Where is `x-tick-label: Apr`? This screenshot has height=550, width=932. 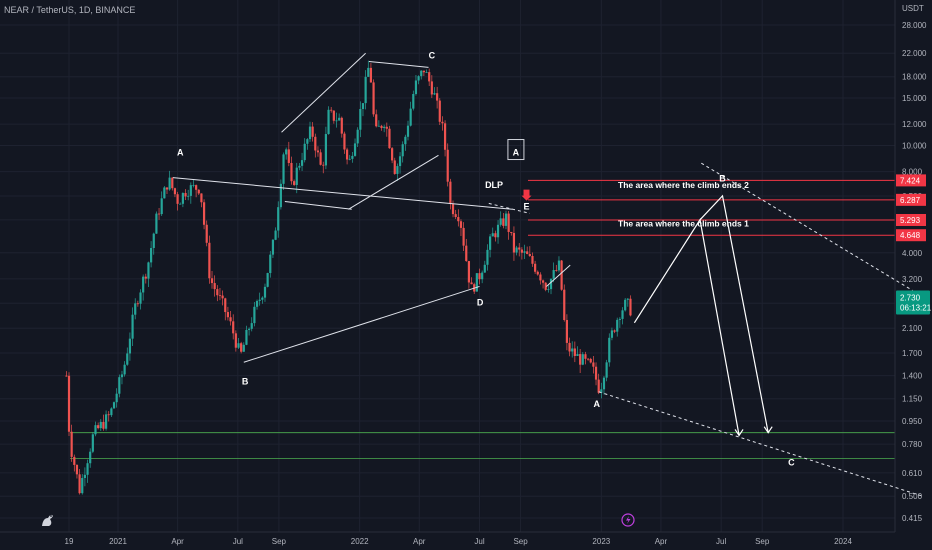
x-tick-label: Apr is located at coordinates (177, 541).